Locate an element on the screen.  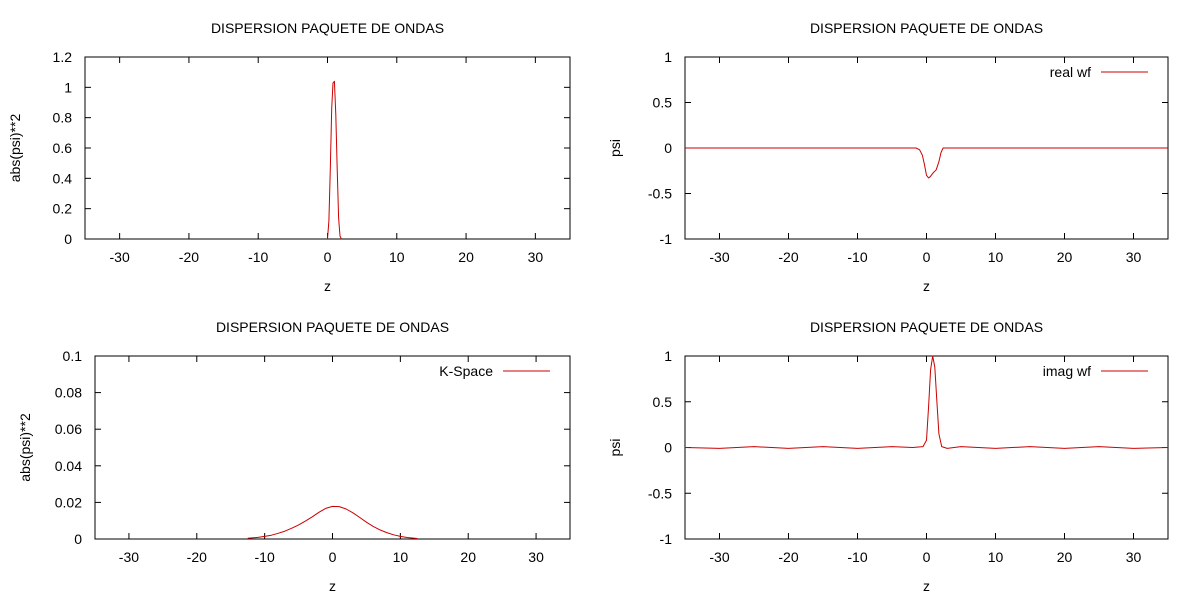
chart-1-y-axis-label: abs(psi)**2 is located at coordinates (15, 148).